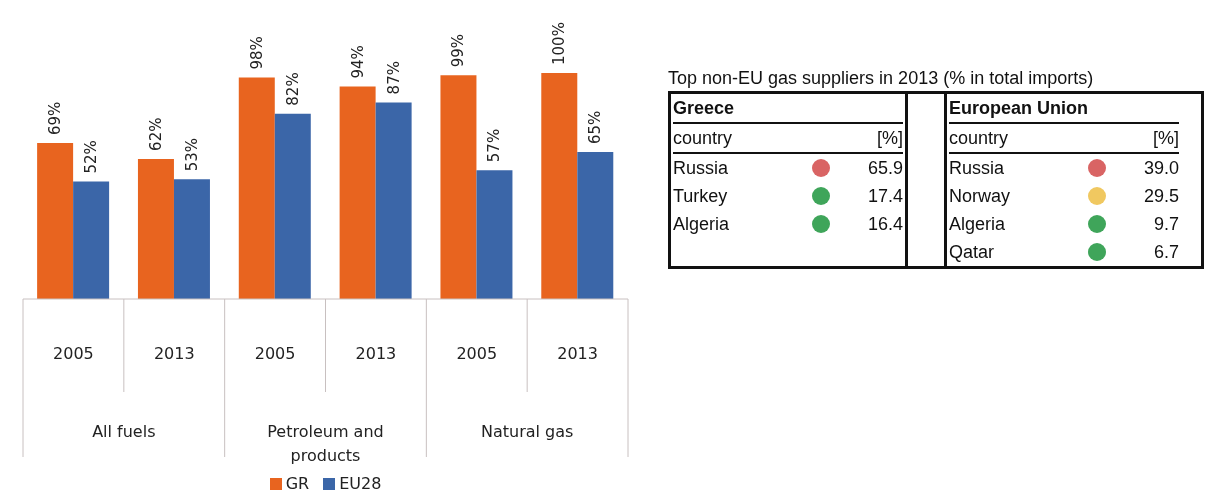 This screenshot has height=499, width=1219. Describe the element at coordinates (884, 224) in the screenshot. I see `data-label: 16.4` at that location.